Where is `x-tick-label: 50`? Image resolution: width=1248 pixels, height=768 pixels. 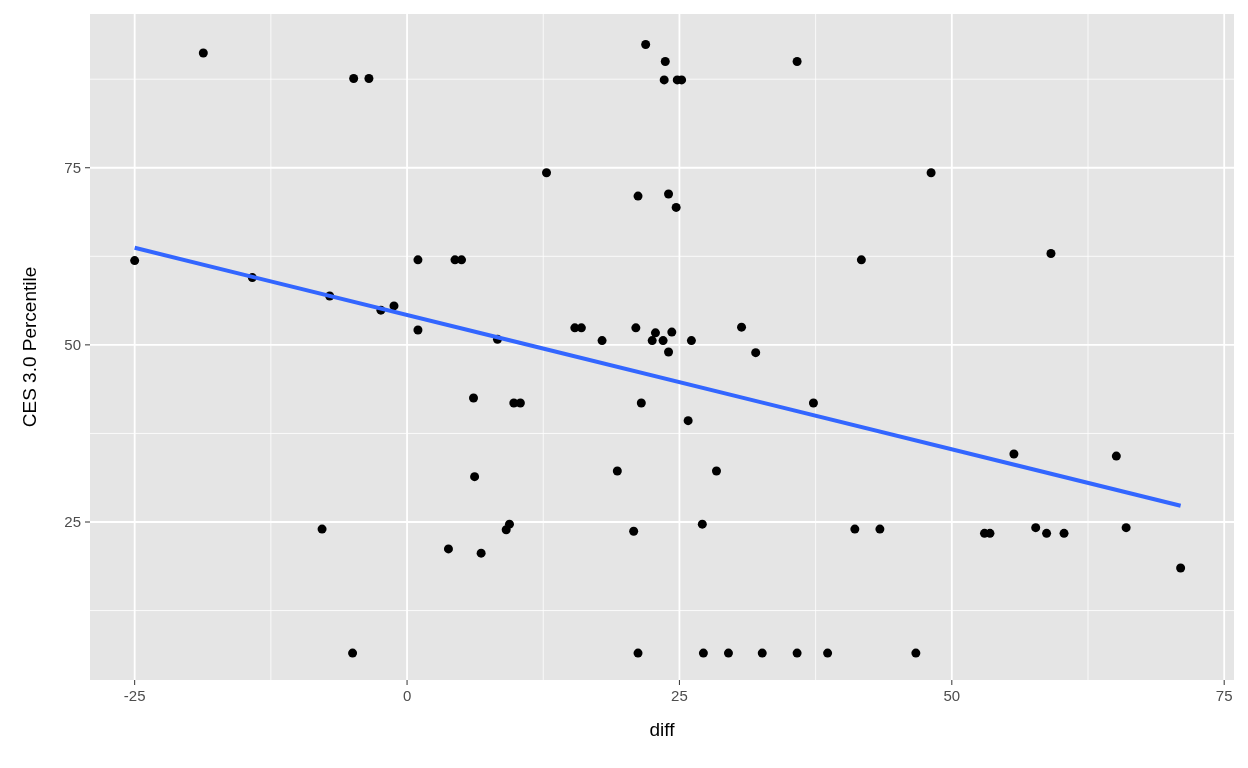
x-tick-label: 50 is located at coordinates (952, 695).